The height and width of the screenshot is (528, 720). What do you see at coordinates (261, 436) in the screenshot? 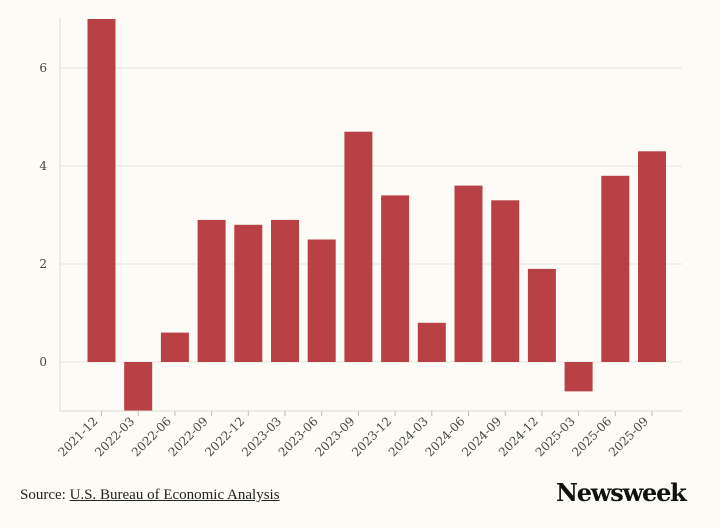
I see `x-tick-label: 2023-03` at bounding box center [261, 436].